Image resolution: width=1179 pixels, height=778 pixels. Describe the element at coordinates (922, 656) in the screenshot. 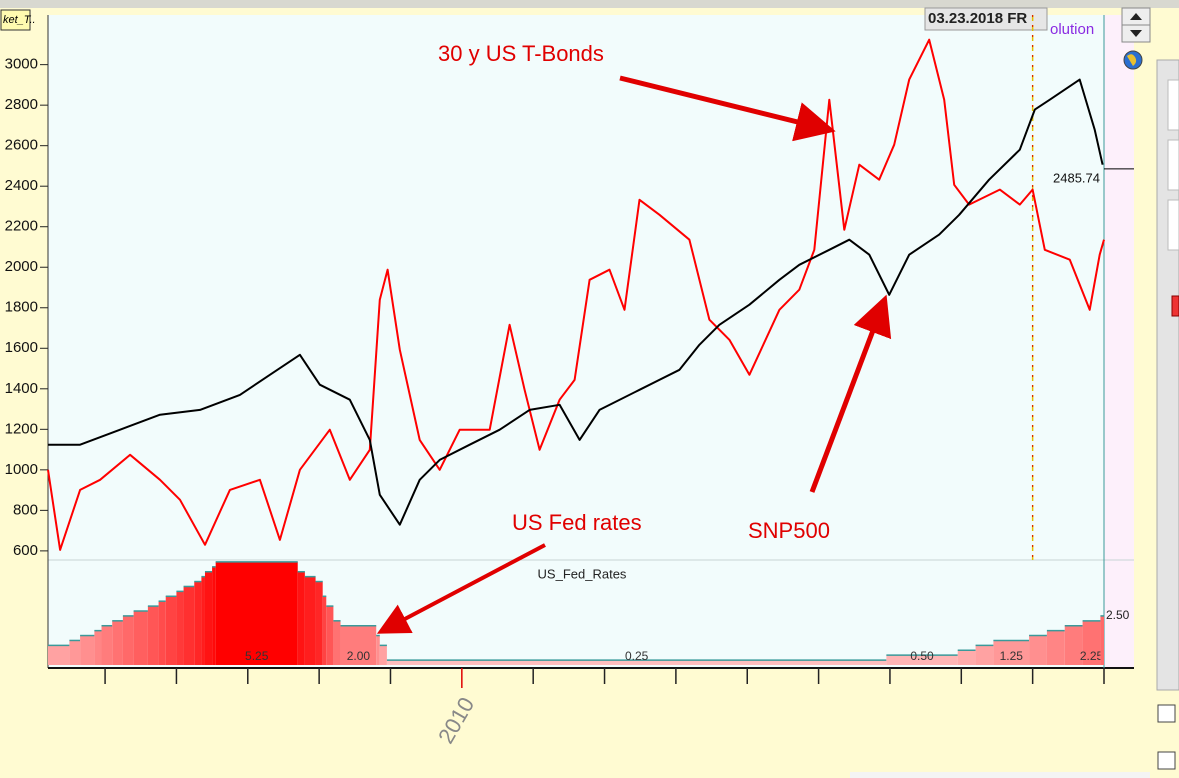

I see `fed-value-label: 0.50` at that location.